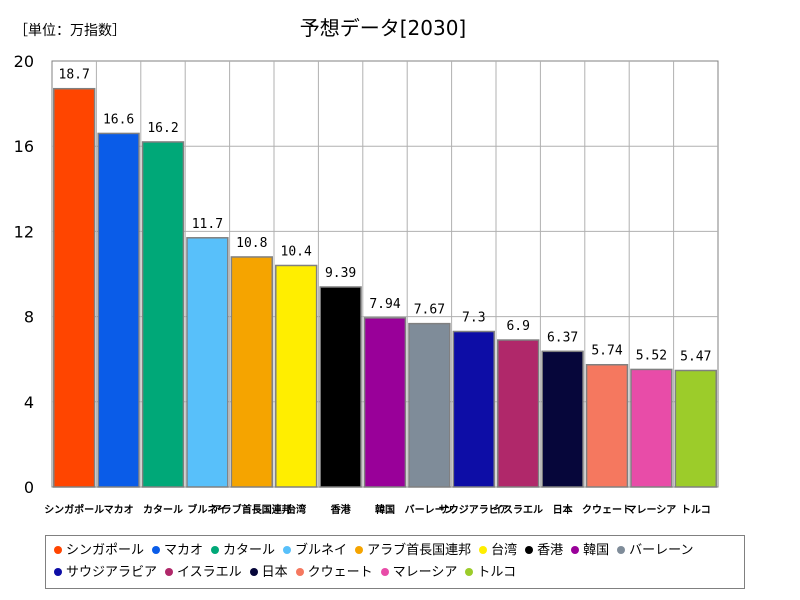  I want to click on x-tick-label: バーレーン, so click(430, 510).